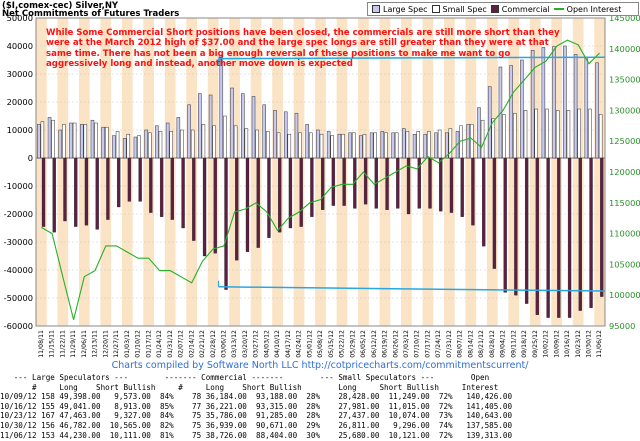 This screenshot has width=640, height=441. I want to click on y-tick-label: 40000, so click(20, 46).